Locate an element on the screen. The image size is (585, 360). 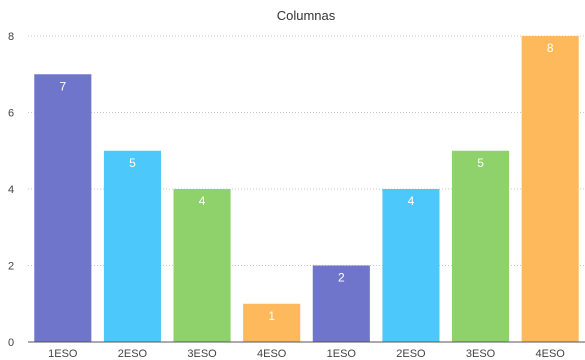
y-tick-label: 4 is located at coordinates (11, 190).